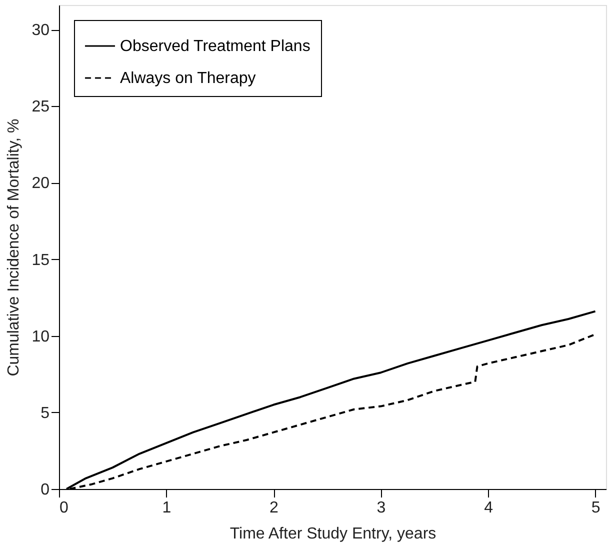 Image resolution: width=611 pixels, height=546 pixels. I want to click on legend-label: Always on Therapy, so click(188, 78).